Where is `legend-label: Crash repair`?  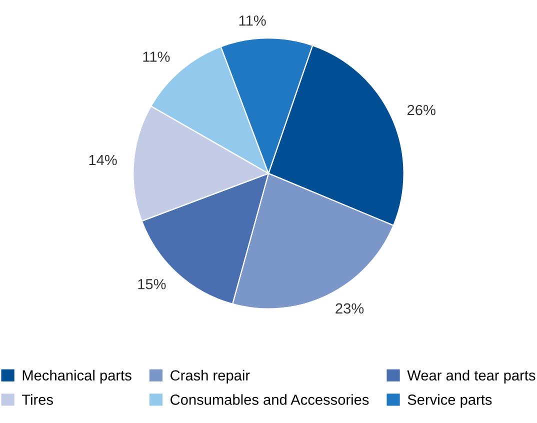
legend-label: Crash repair is located at coordinates (210, 377).